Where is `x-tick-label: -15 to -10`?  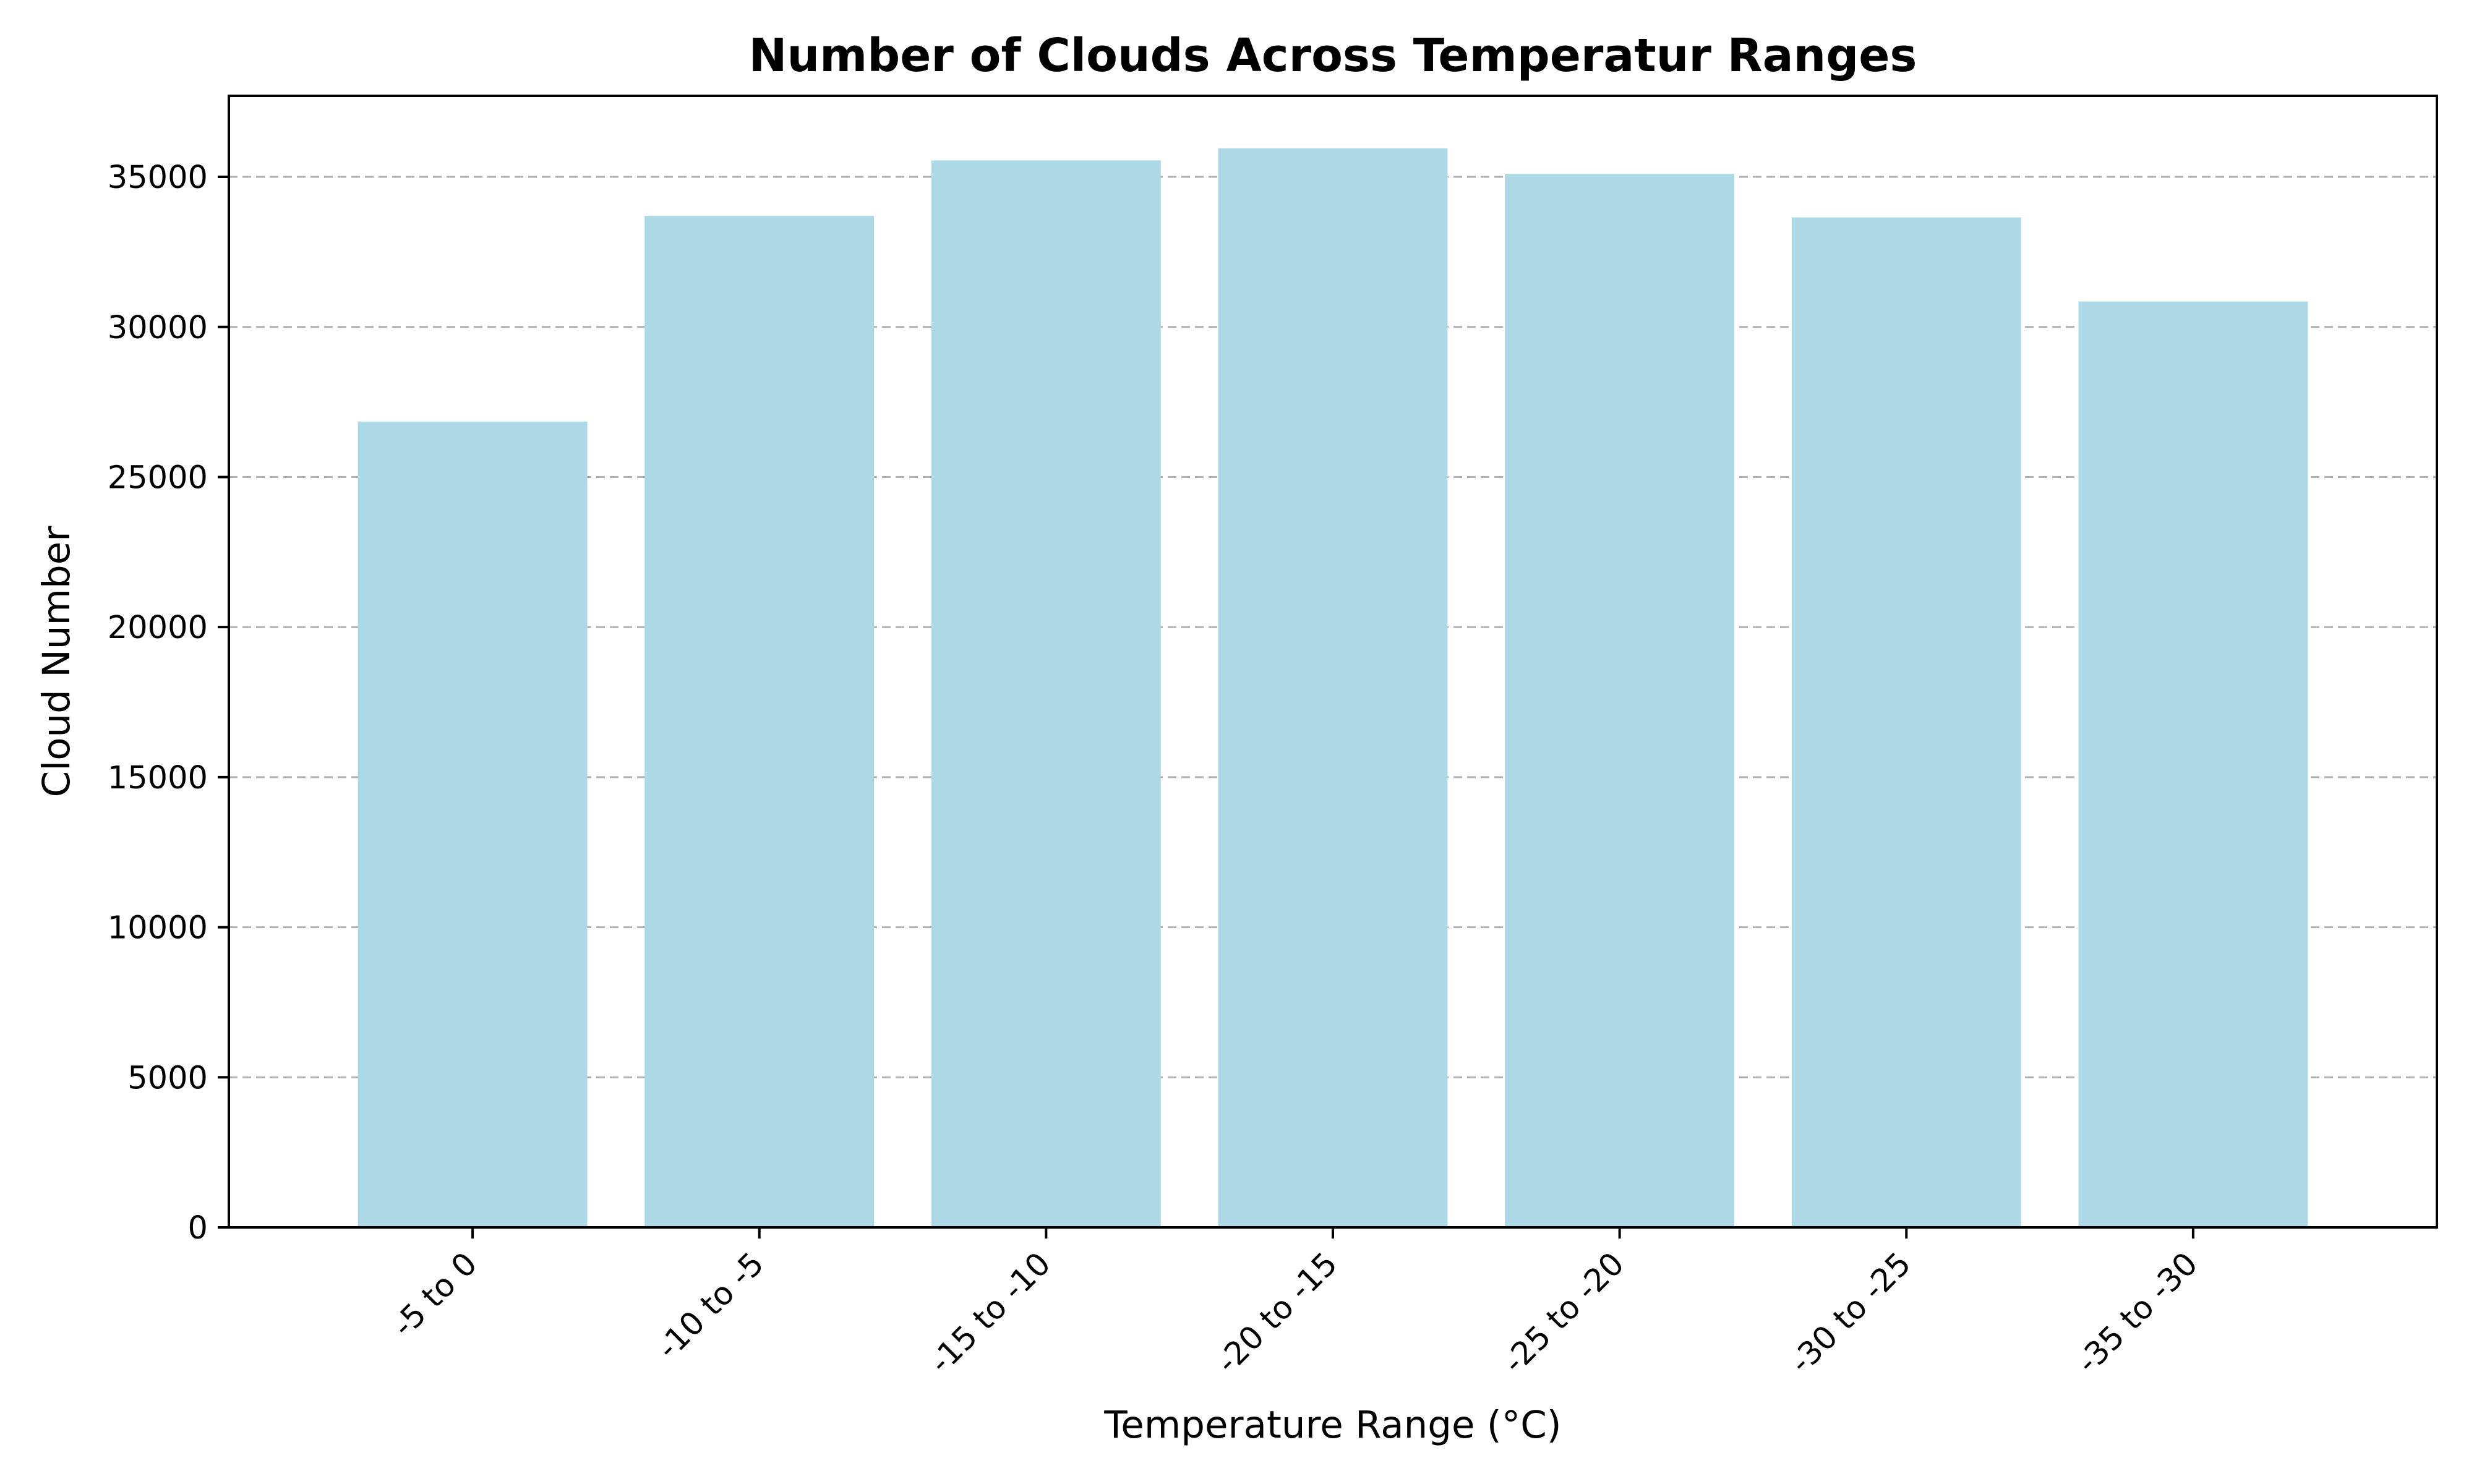 x-tick-label: -15 to -10 is located at coordinates (990, 1313).